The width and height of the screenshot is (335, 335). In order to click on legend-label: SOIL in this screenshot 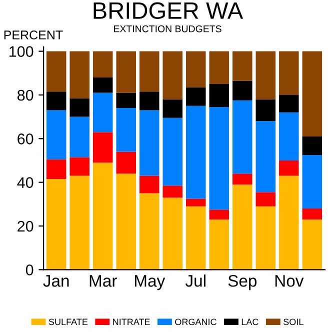, I will do `click(294, 322)`.